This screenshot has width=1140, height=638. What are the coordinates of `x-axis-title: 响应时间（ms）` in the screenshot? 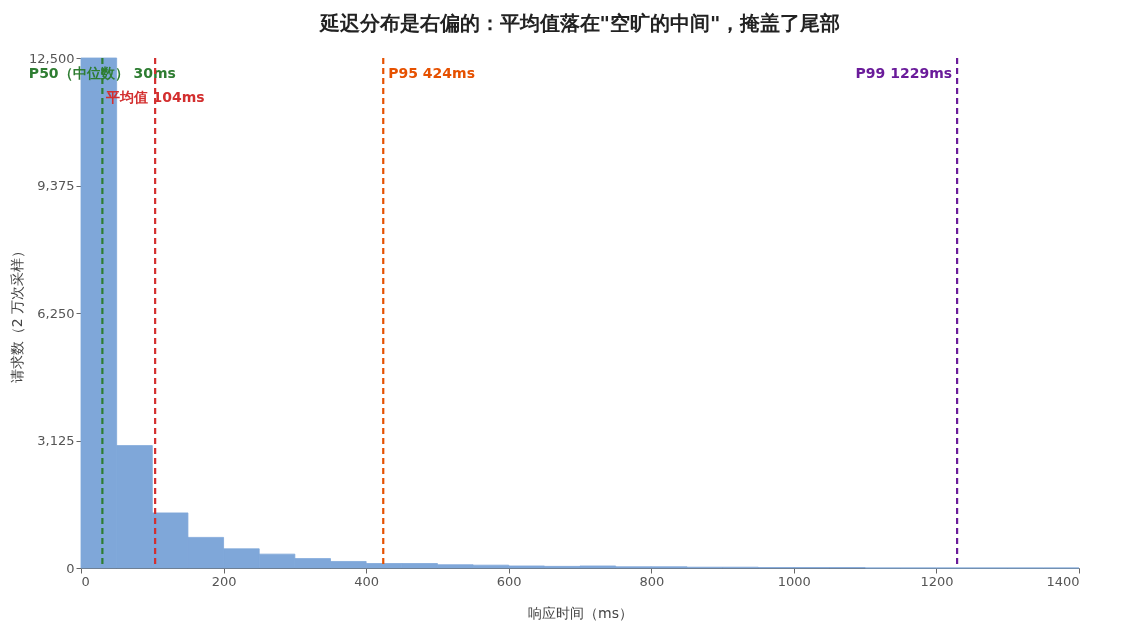 It's located at (580, 612).